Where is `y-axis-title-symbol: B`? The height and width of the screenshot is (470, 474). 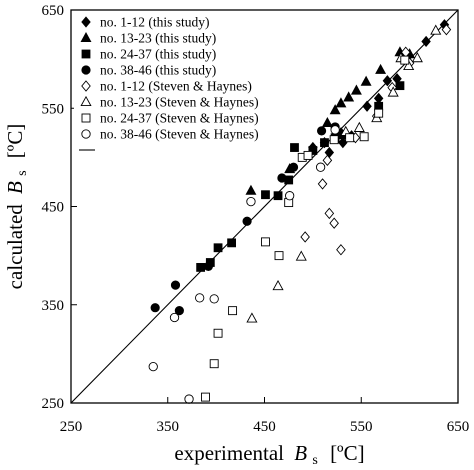 y-axis-title-symbol: B is located at coordinates (15, 187).